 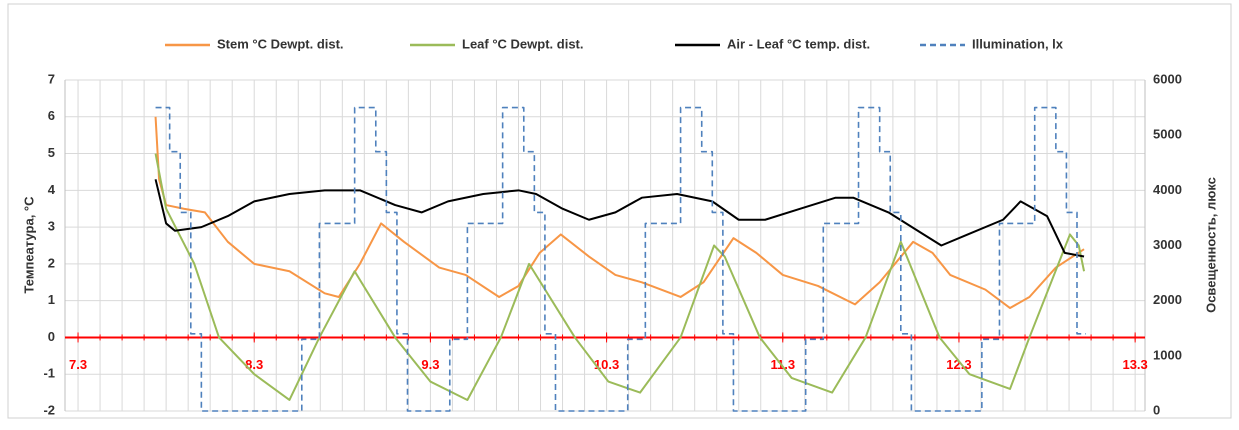 What do you see at coordinates (430, 364) in the screenshot?
I see `x-tick-label: 9.3` at bounding box center [430, 364].